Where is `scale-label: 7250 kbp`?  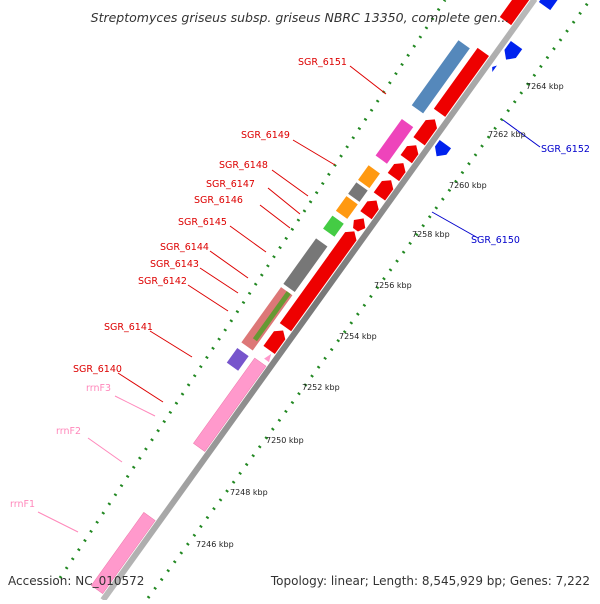 scale-label: 7250 kbp is located at coordinates (285, 440).